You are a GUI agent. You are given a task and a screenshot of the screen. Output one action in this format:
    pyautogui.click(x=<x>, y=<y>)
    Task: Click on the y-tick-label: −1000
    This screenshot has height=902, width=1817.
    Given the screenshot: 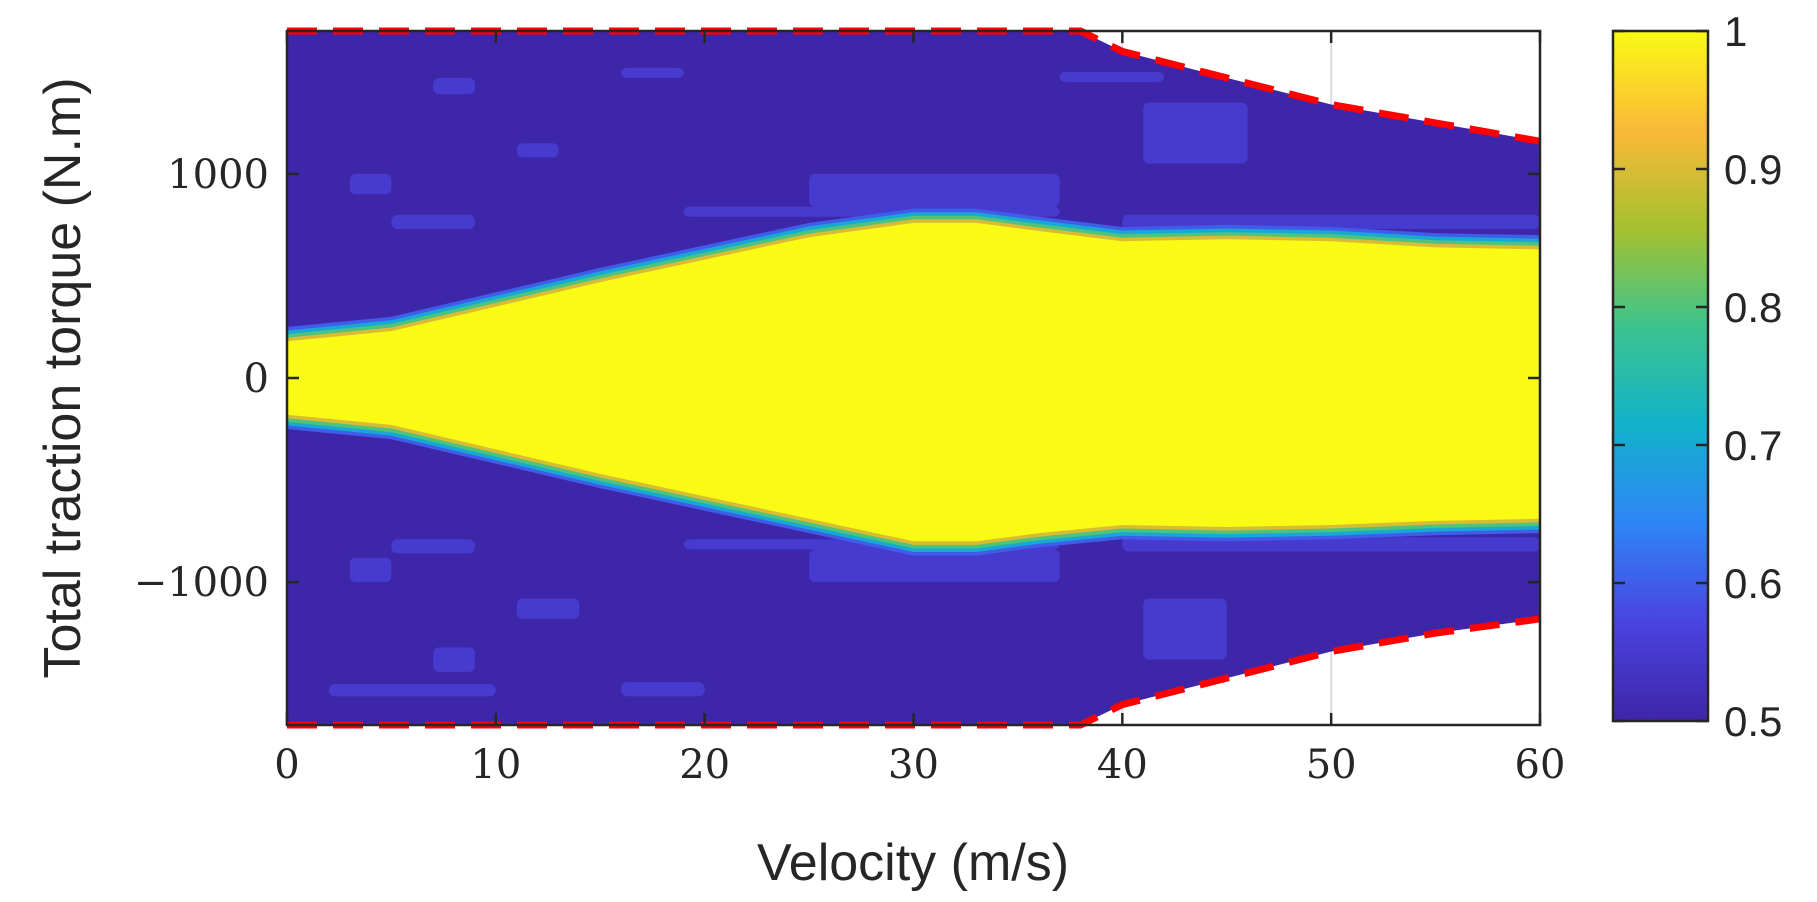 What is the action you would take?
    pyautogui.click(x=201, y=583)
    